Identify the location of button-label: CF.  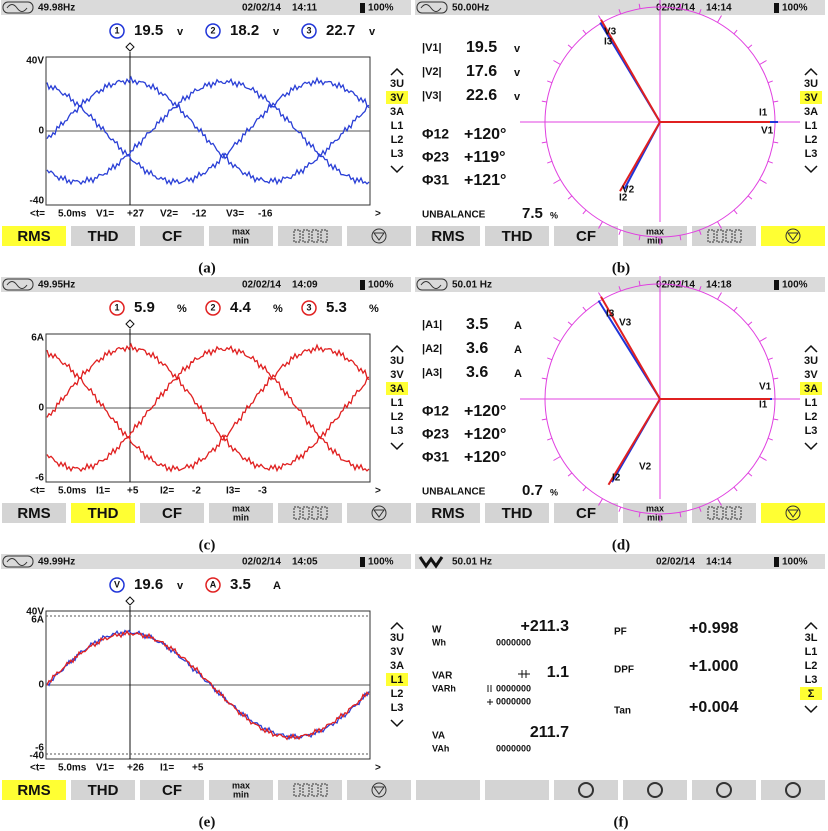
(172, 236).